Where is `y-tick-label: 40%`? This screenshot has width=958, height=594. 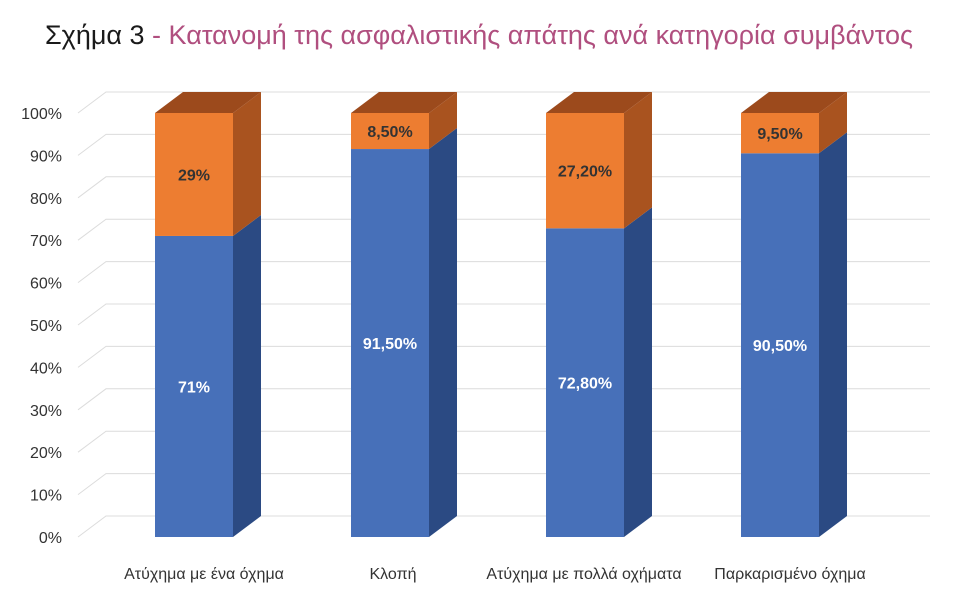 y-tick-label: 40% is located at coordinates (46, 368).